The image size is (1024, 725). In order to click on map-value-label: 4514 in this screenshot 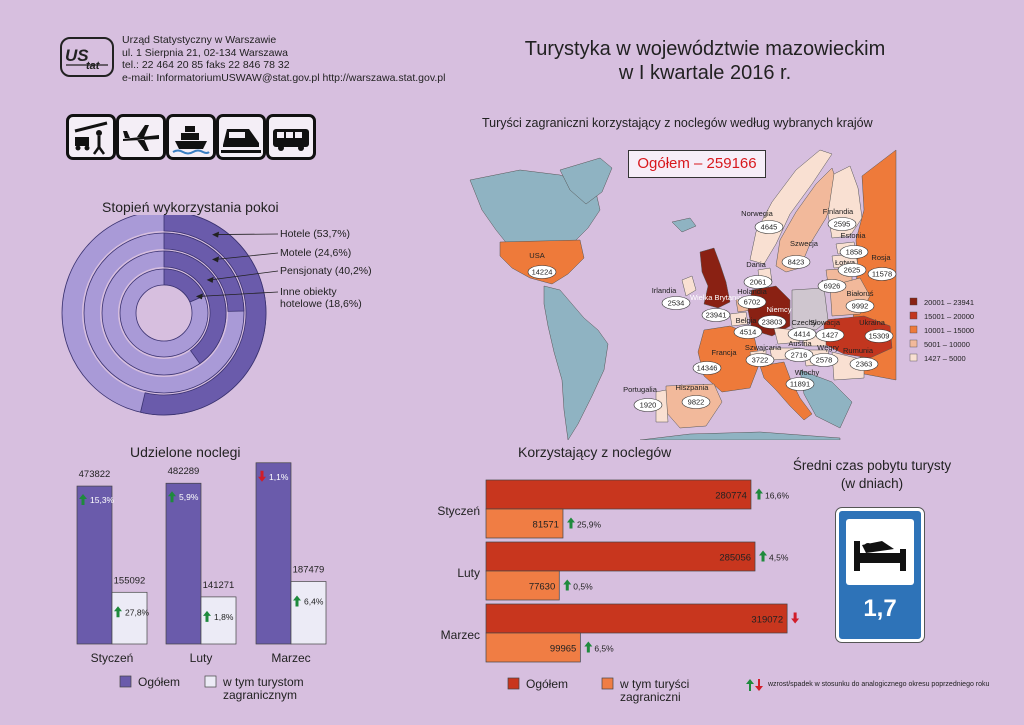, I will do `click(748, 332)`.